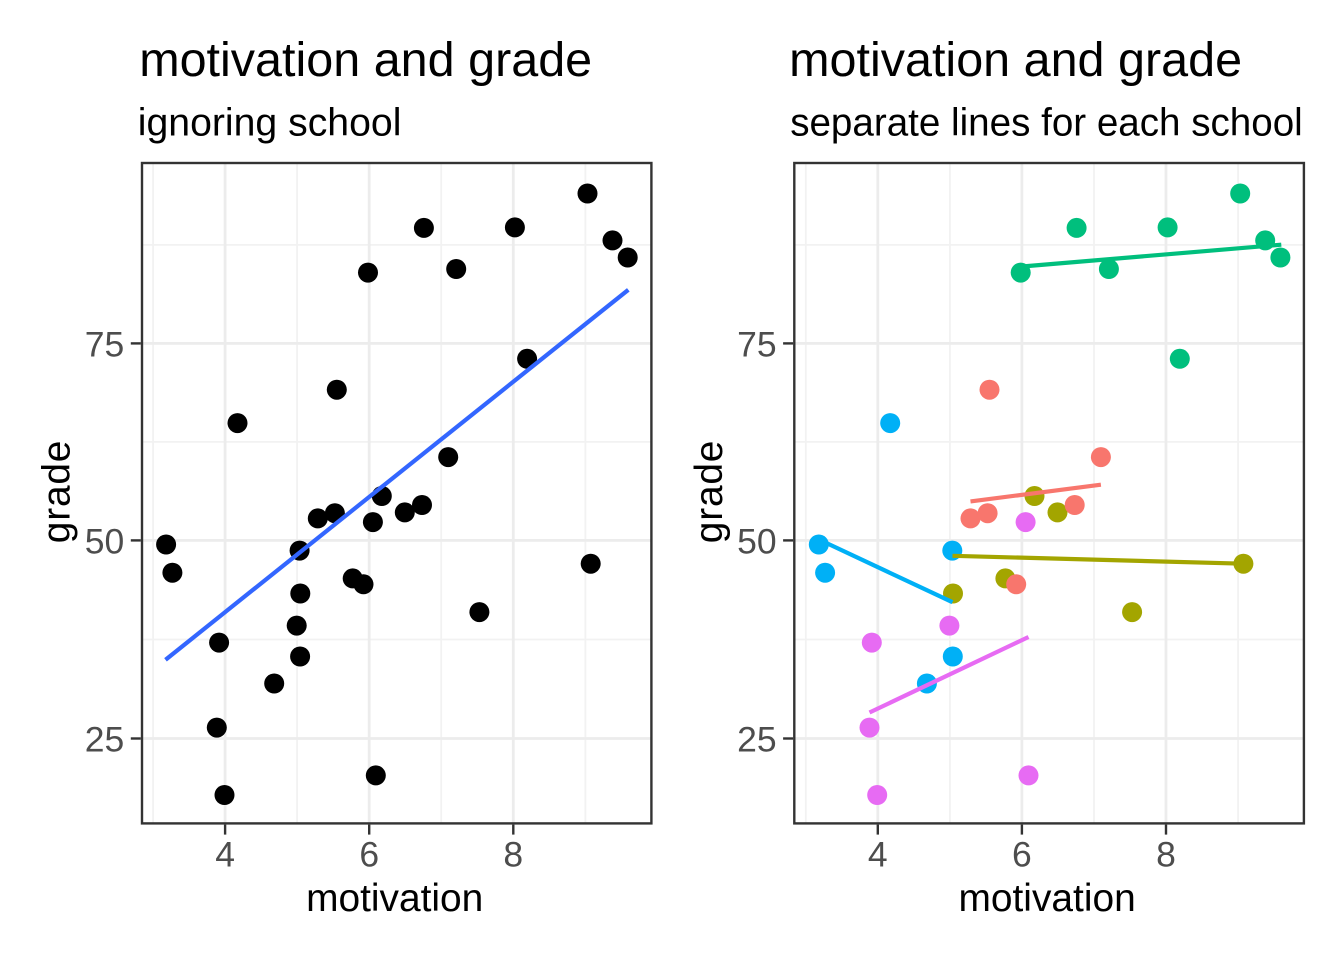 This screenshot has width=1344, height=960. Describe the element at coordinates (270, 122) in the screenshot. I see `svg-text: ignoring school` at that location.